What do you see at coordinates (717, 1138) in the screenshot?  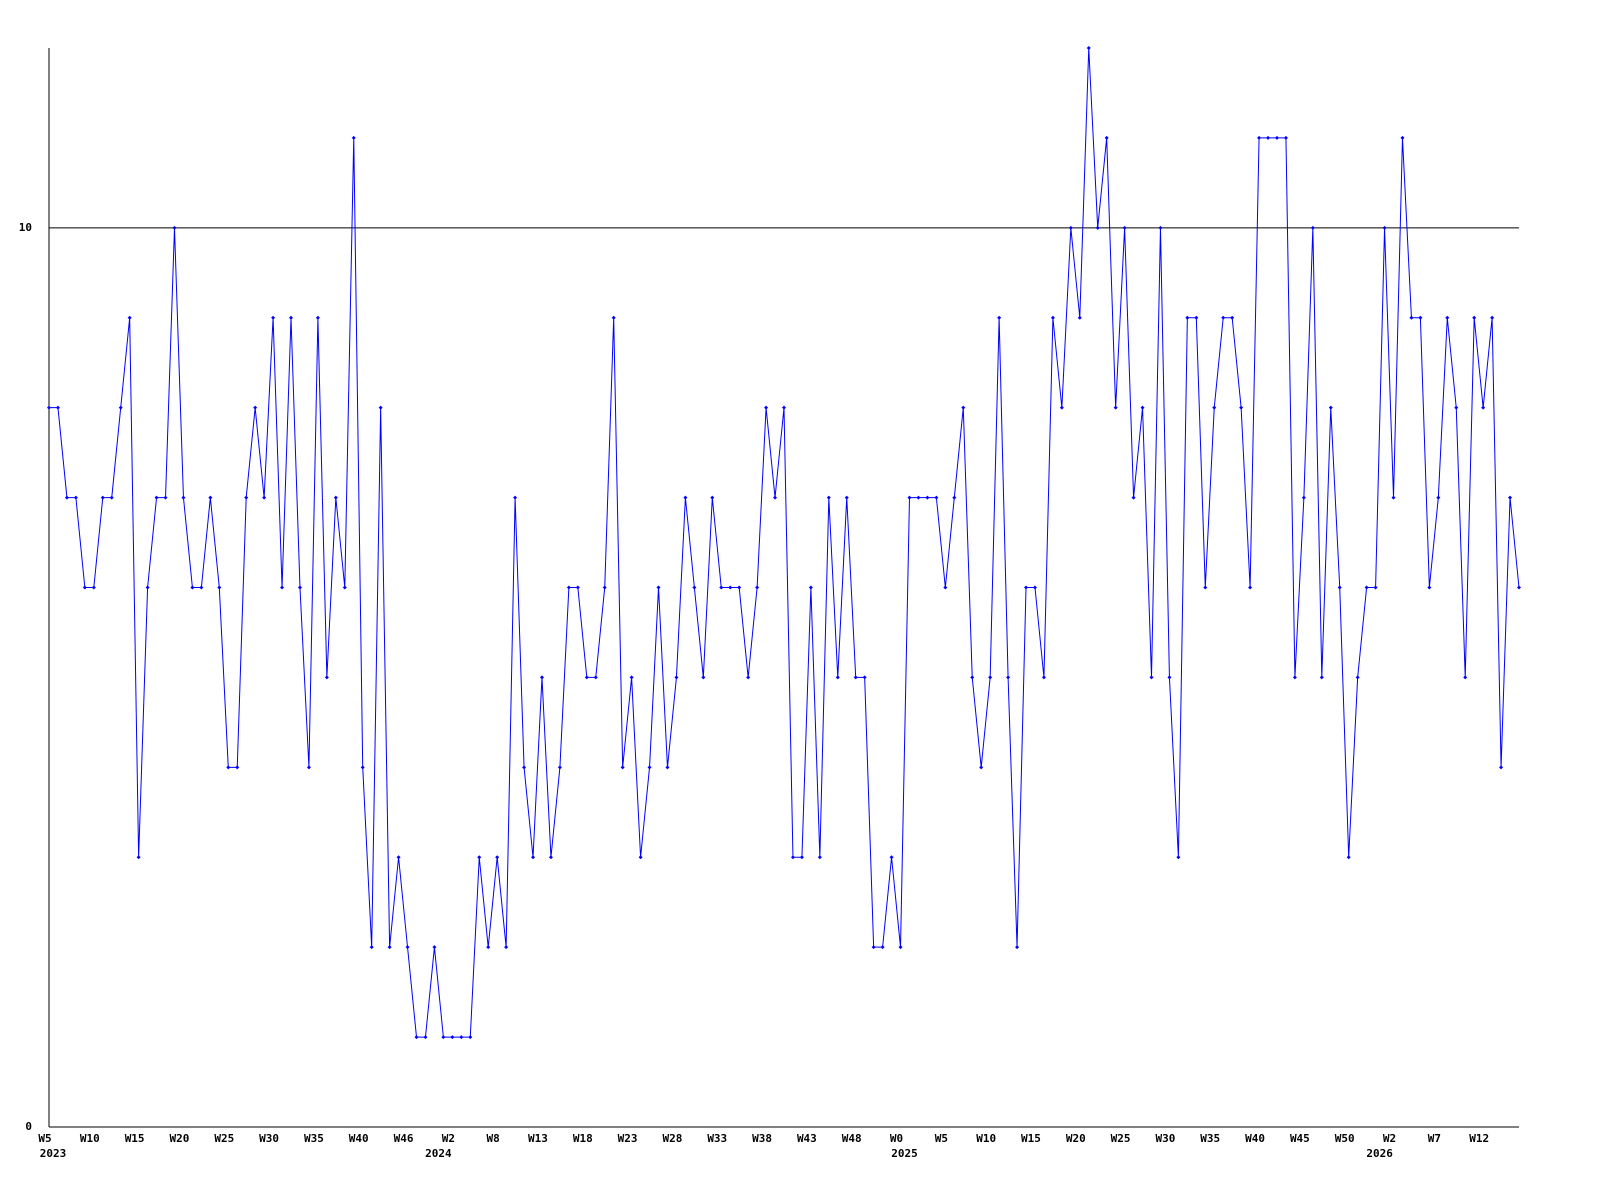 I see `x-tick-label: W33` at bounding box center [717, 1138].